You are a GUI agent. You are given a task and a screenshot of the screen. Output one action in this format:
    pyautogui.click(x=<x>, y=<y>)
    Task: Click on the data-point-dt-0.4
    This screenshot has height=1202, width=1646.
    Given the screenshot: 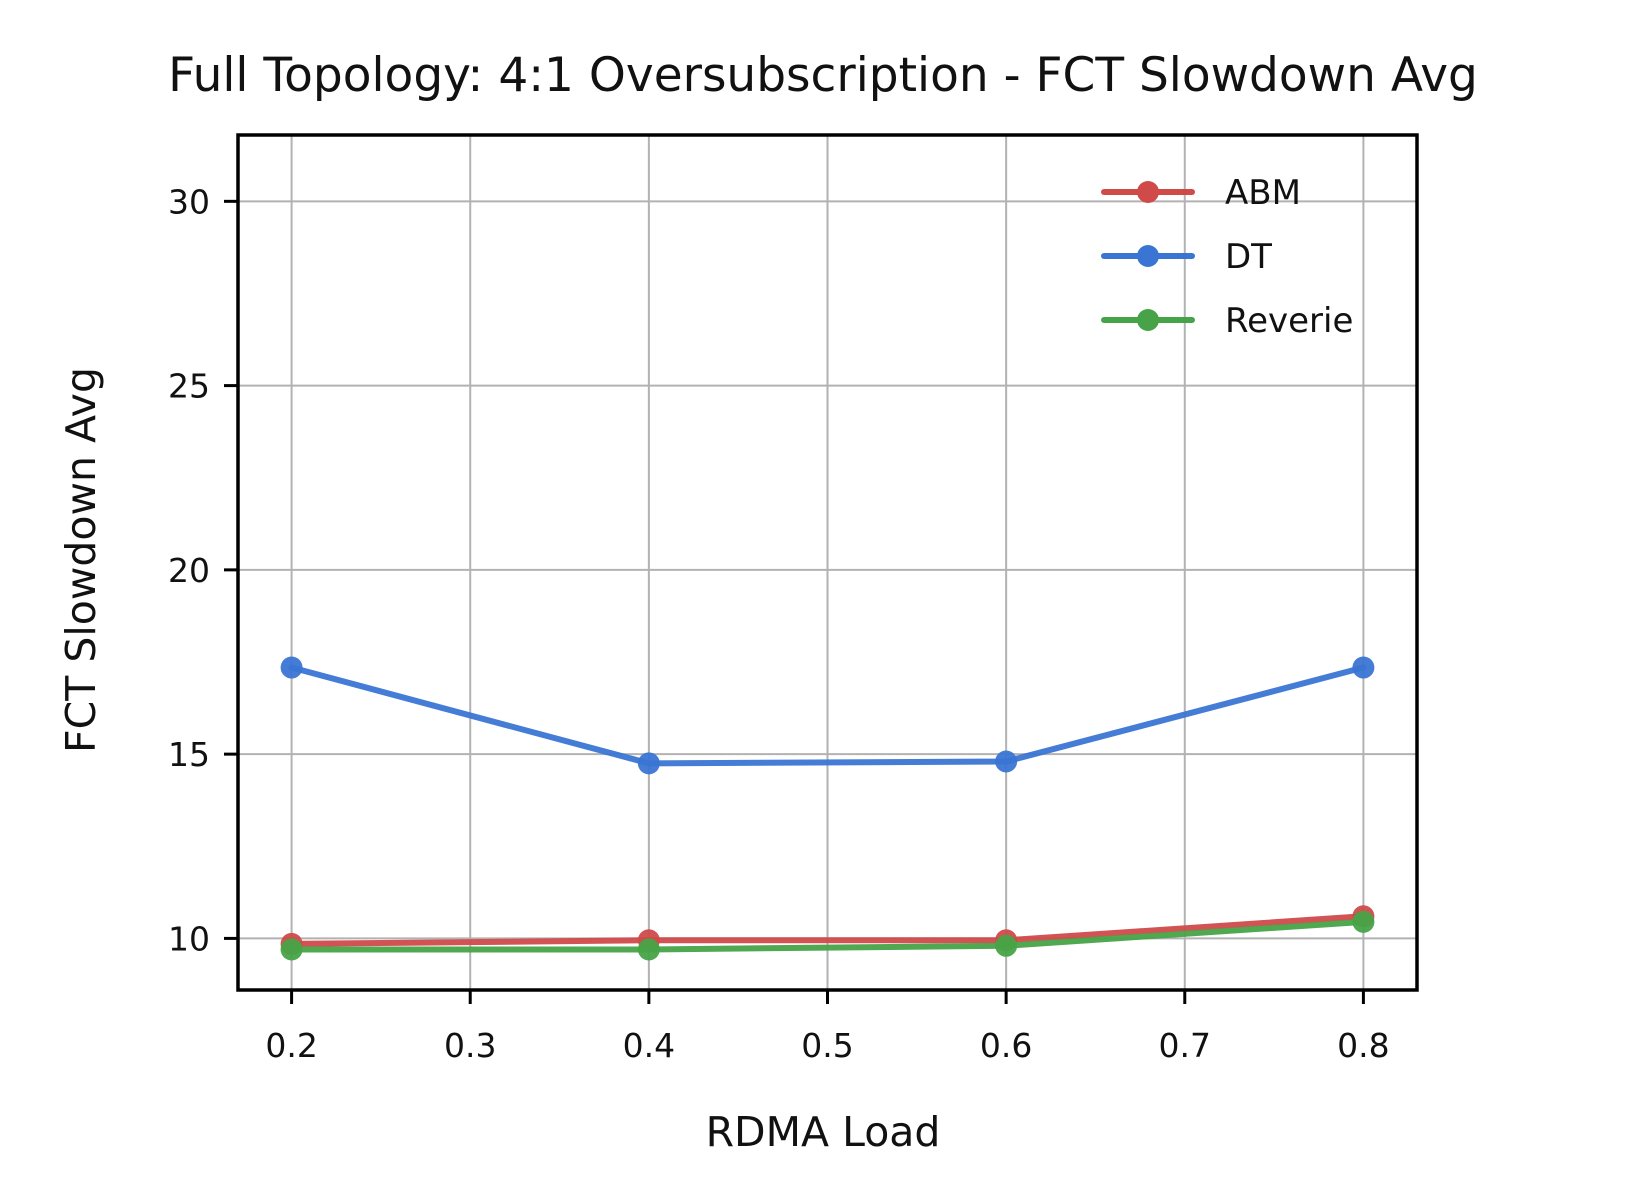 What is the action you would take?
    pyautogui.click(x=648, y=763)
    